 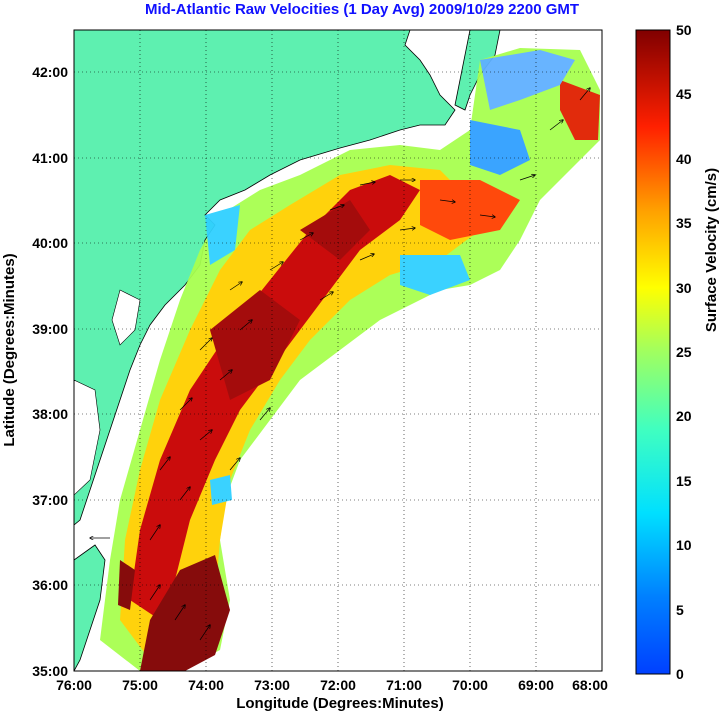 I want to click on x-tick-label: 74:00, so click(x=206, y=685).